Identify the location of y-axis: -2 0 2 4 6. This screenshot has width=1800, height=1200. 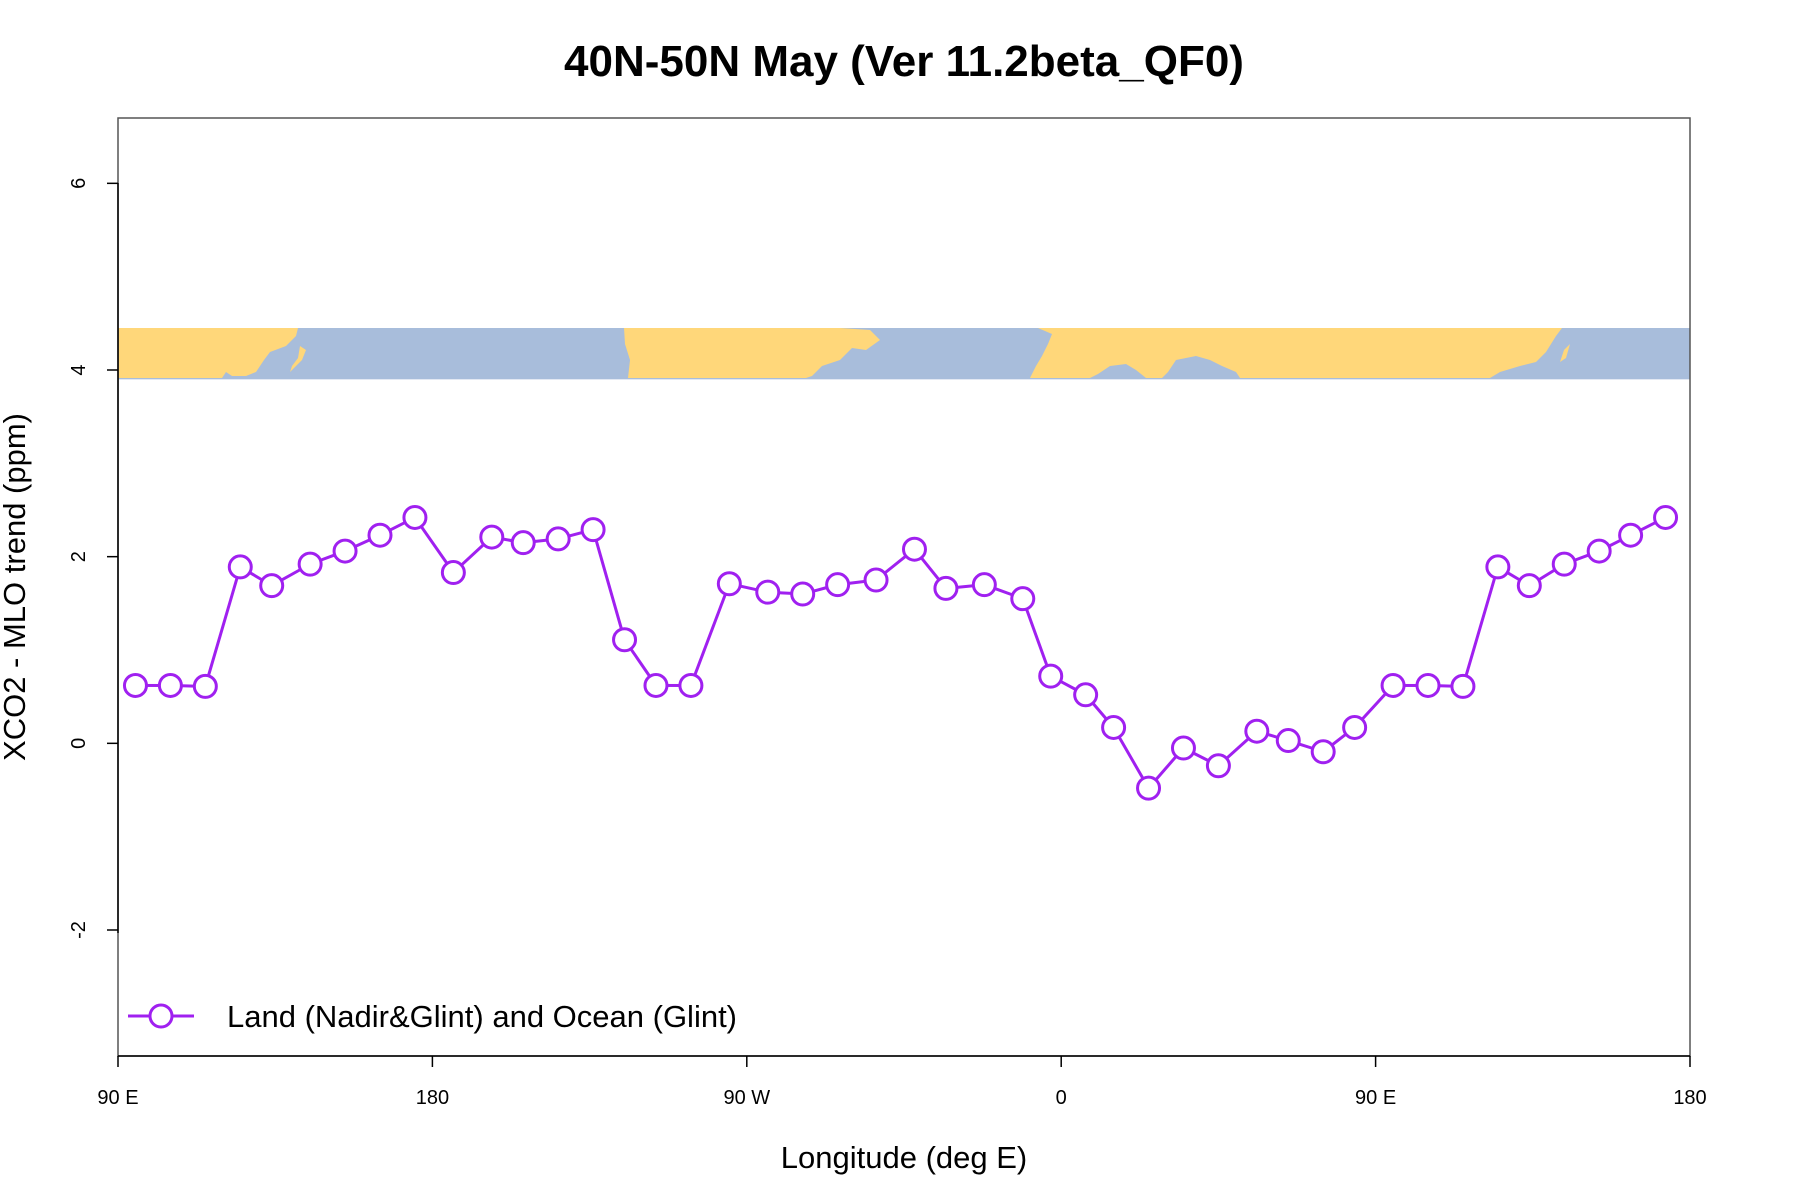
(93, 558).